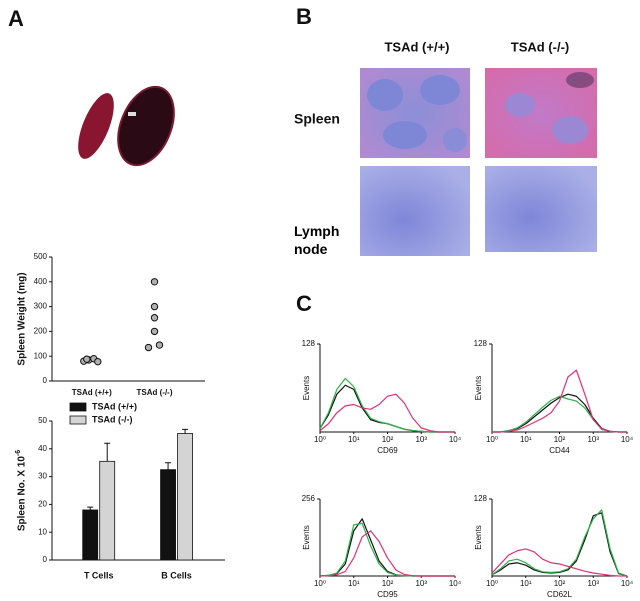 The image size is (640, 601). I want to click on panel-label: B, so click(304, 16).